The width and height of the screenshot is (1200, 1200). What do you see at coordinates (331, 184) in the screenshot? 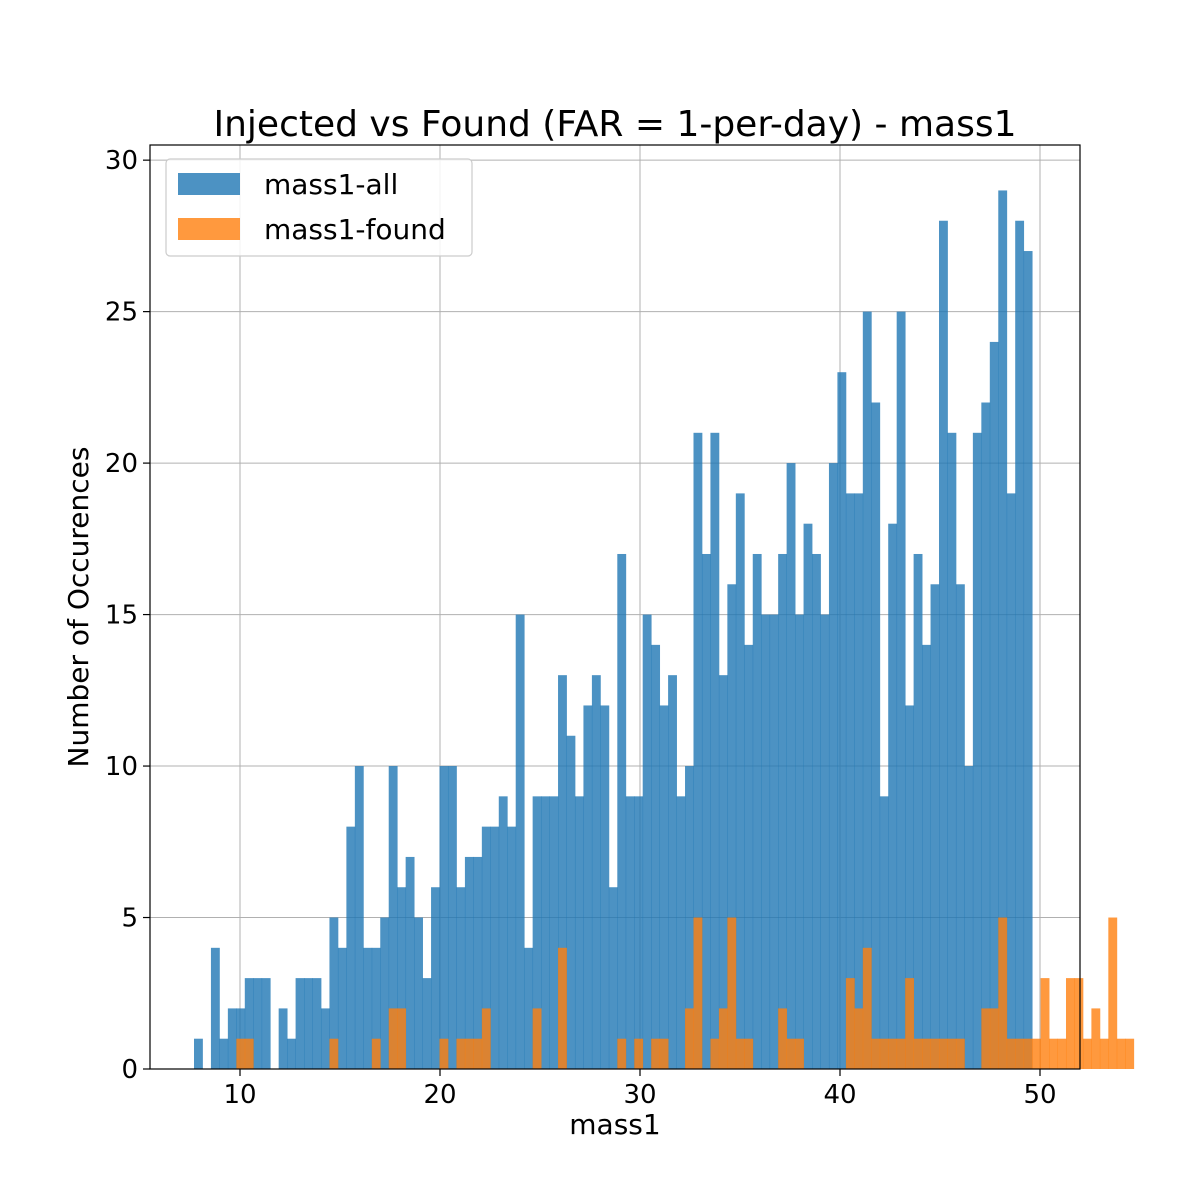
I see `legend-label-mass1-all: mass1-all` at bounding box center [331, 184].